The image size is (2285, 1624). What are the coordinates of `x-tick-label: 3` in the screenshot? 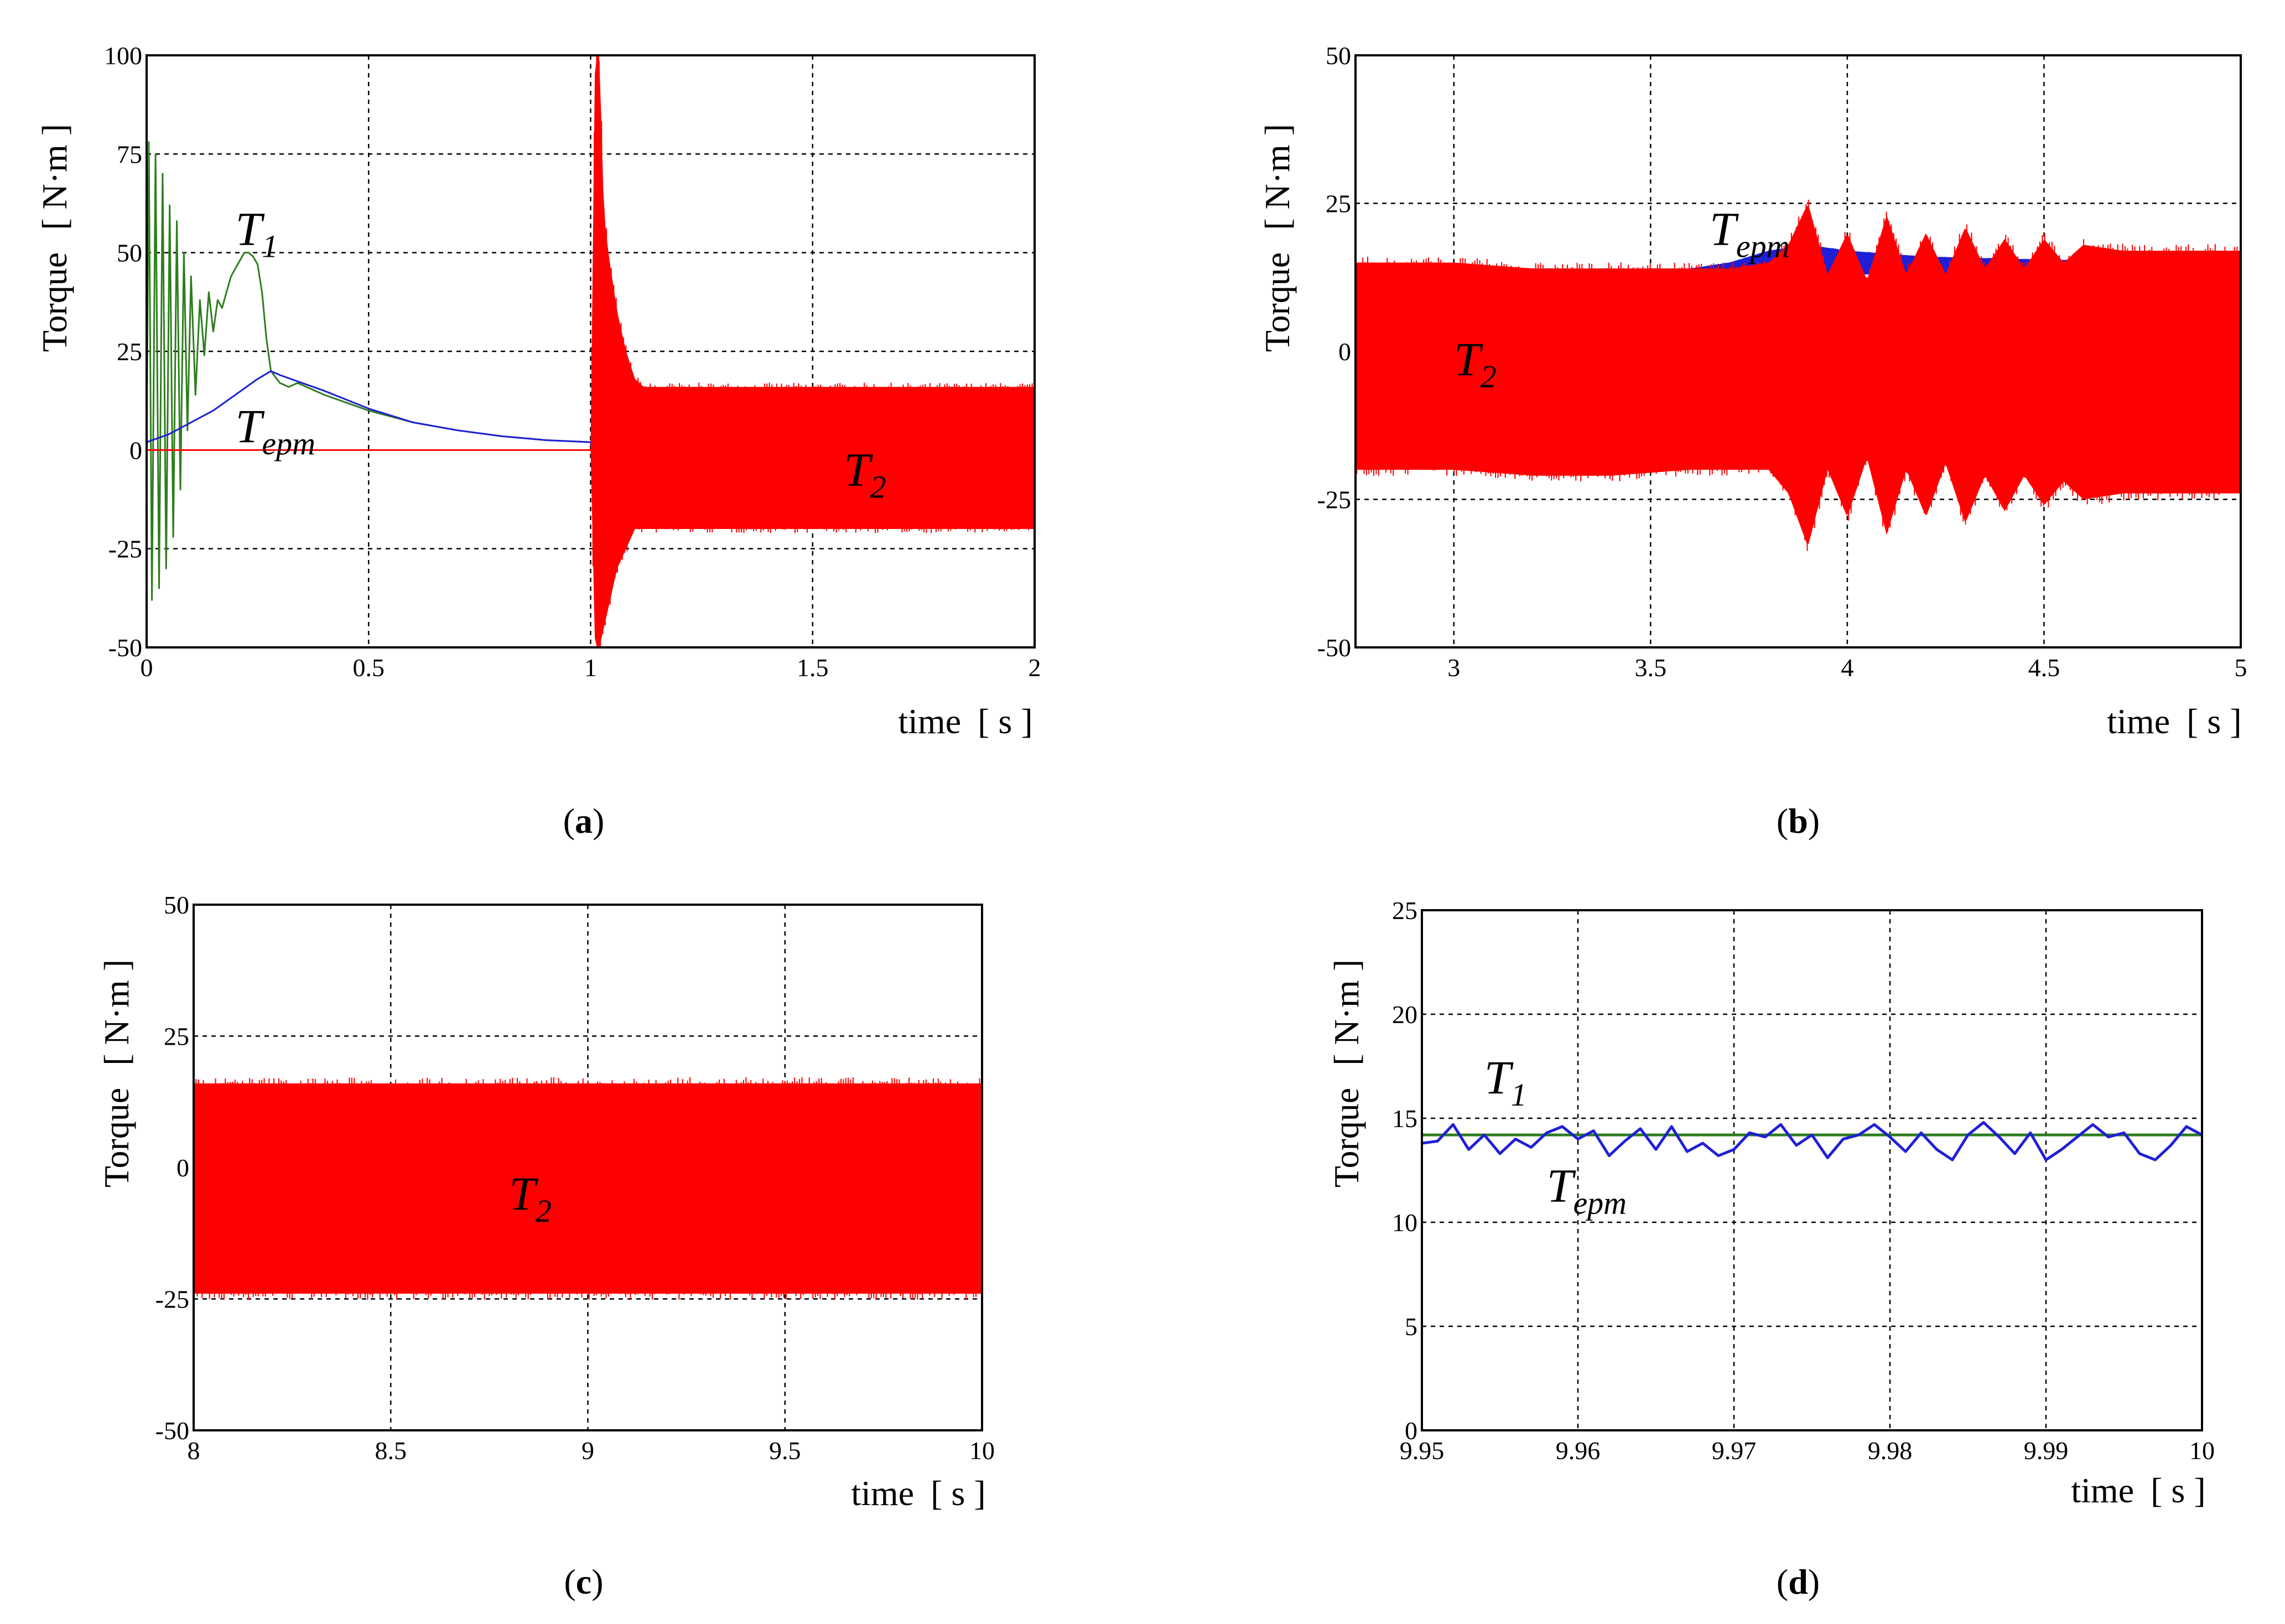 It's located at (1453, 668).